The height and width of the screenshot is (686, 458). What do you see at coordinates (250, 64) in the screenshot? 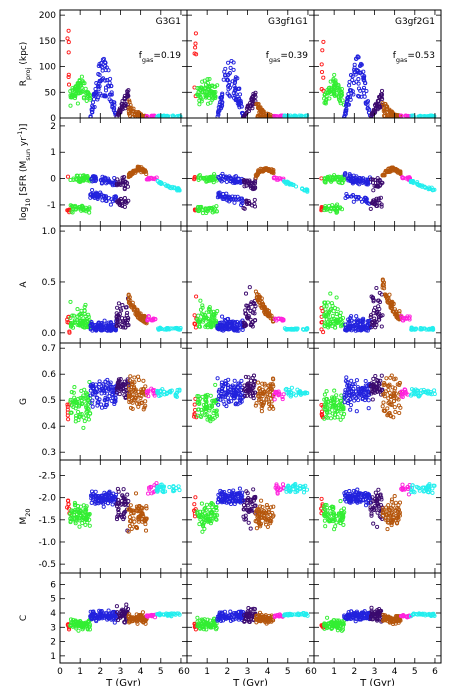
I see `panel-r0-c1` at bounding box center [250, 64].